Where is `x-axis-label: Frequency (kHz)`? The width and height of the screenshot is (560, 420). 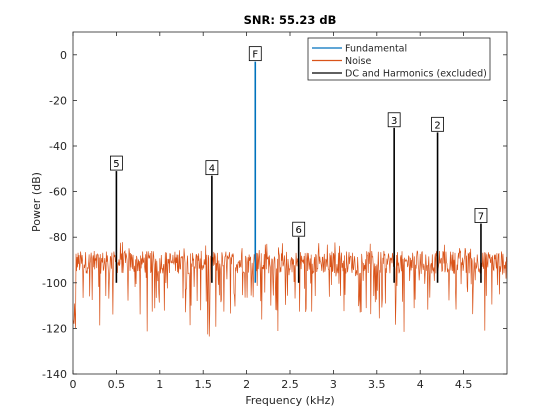 x-axis-label: Frequency (kHz) is located at coordinates (289, 400).